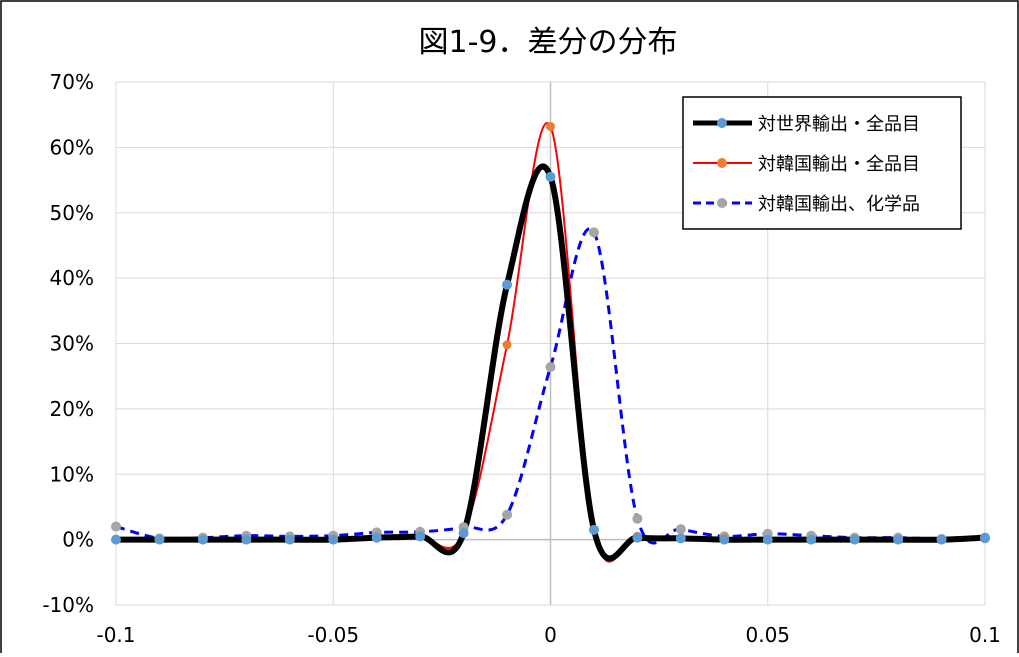  I want to click on legend-label-0: 対世界輸出・全品目, so click(839, 124).